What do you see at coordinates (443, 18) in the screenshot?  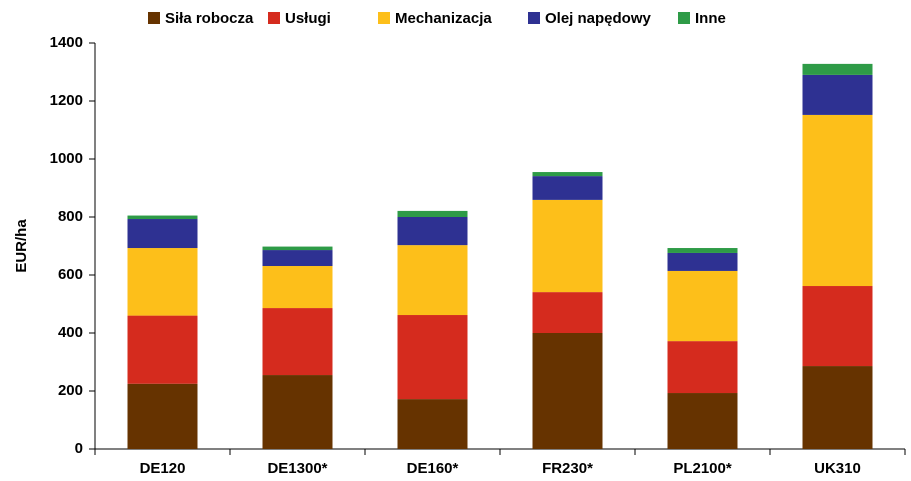 I see `legend-label: Mechanizacja` at bounding box center [443, 18].